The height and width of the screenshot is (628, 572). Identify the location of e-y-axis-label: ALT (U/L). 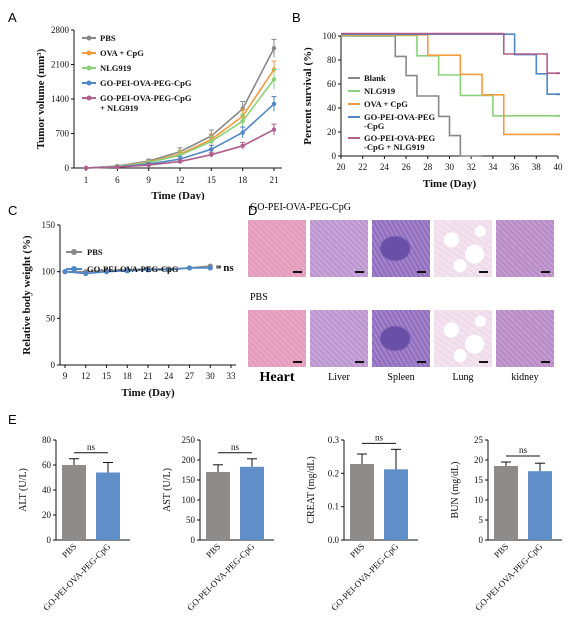
(23, 490).